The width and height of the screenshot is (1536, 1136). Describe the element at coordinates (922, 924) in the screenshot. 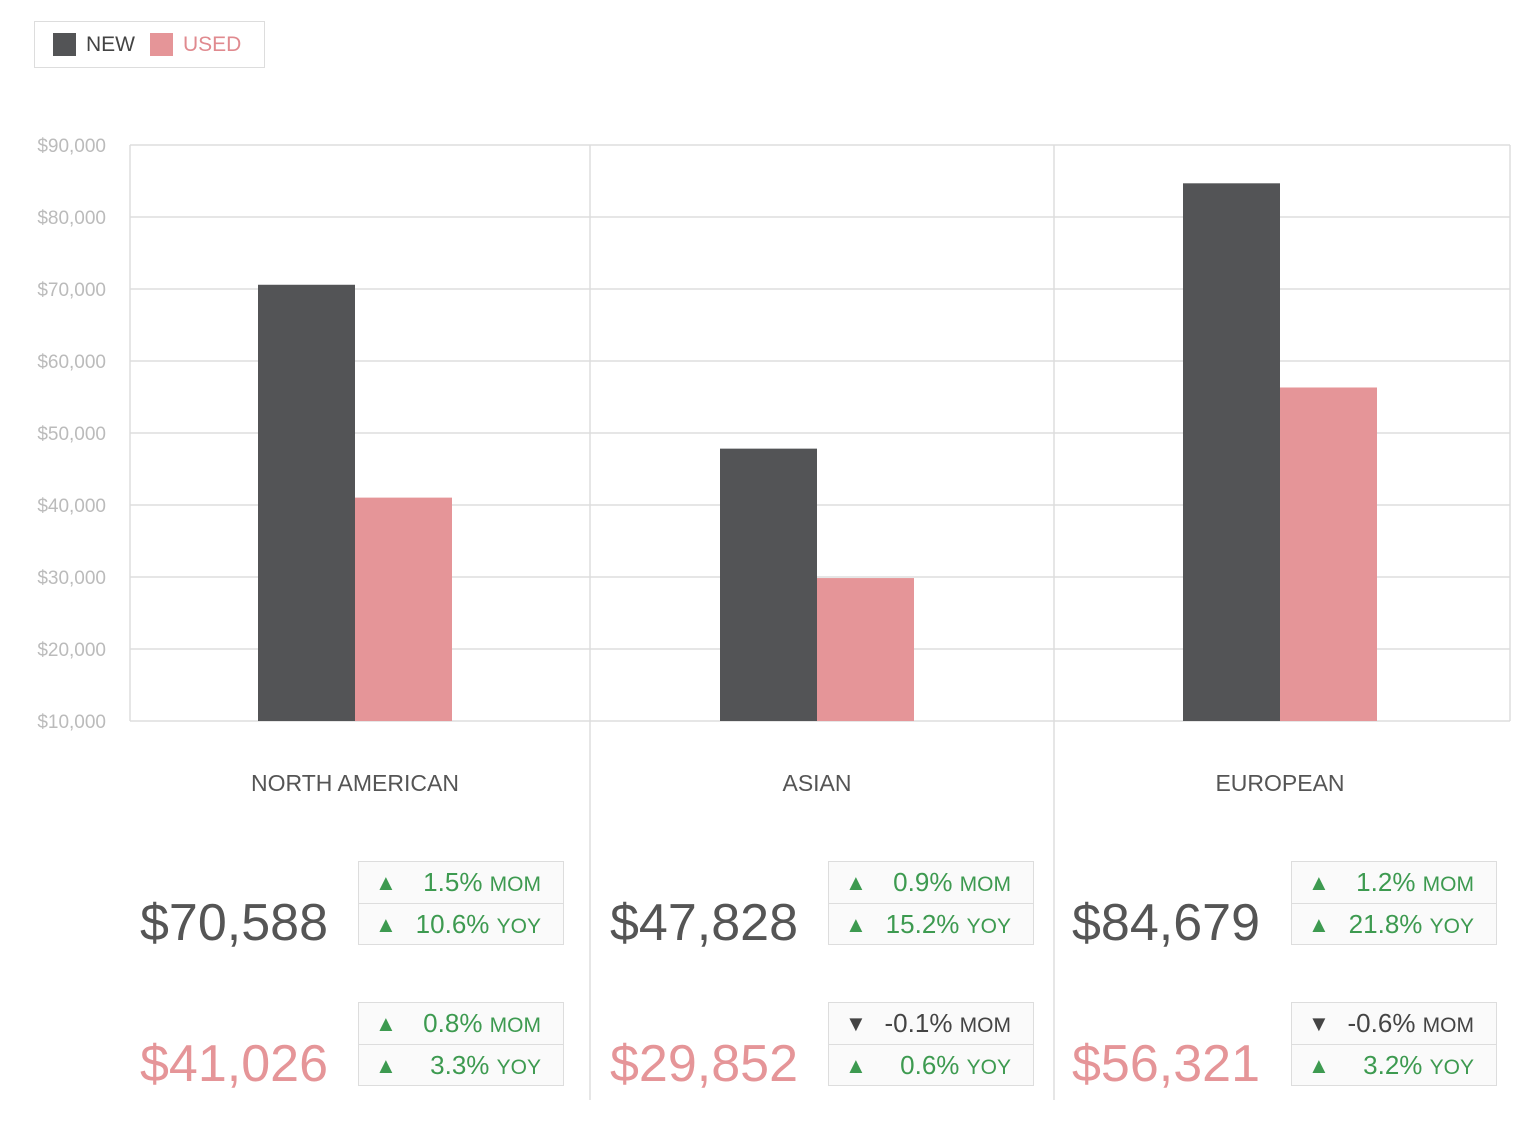

I see `change-percent: 15.2%` at that location.